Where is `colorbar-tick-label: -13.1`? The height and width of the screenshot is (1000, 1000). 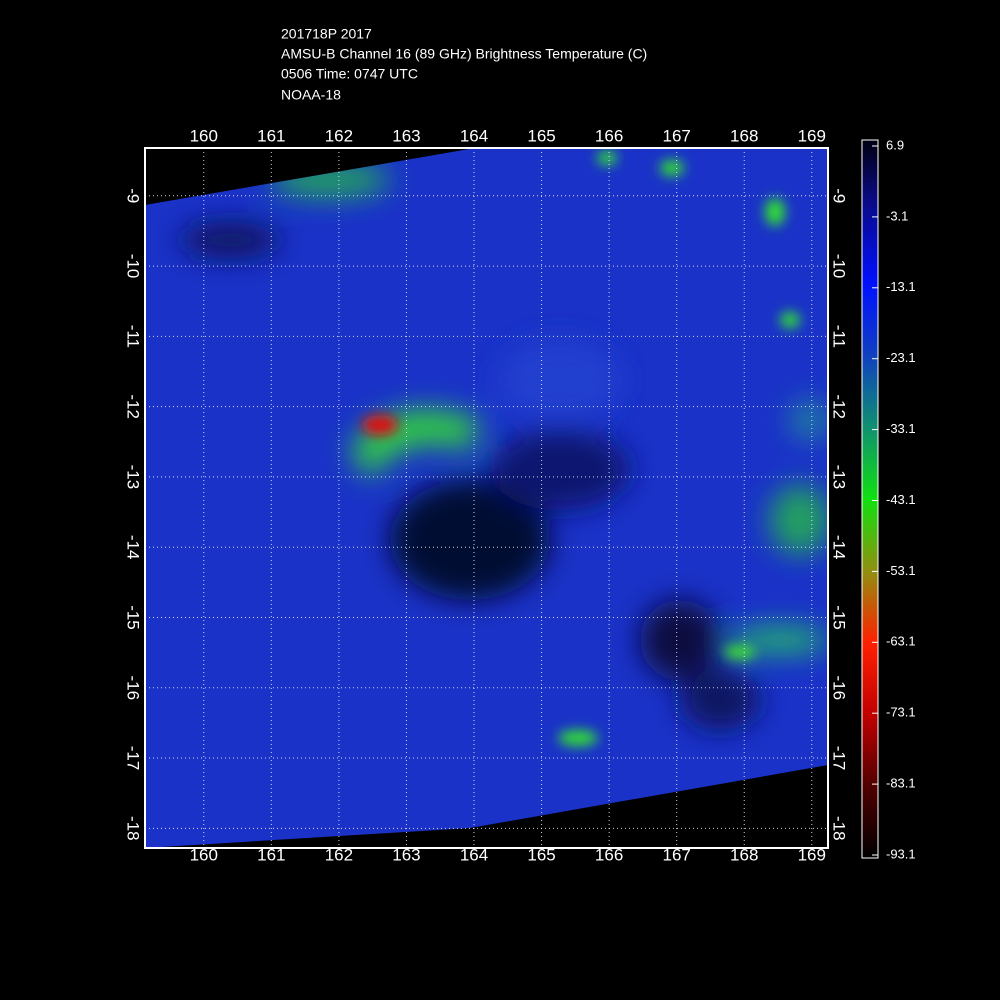 colorbar-tick-label: -13.1 is located at coordinates (901, 286).